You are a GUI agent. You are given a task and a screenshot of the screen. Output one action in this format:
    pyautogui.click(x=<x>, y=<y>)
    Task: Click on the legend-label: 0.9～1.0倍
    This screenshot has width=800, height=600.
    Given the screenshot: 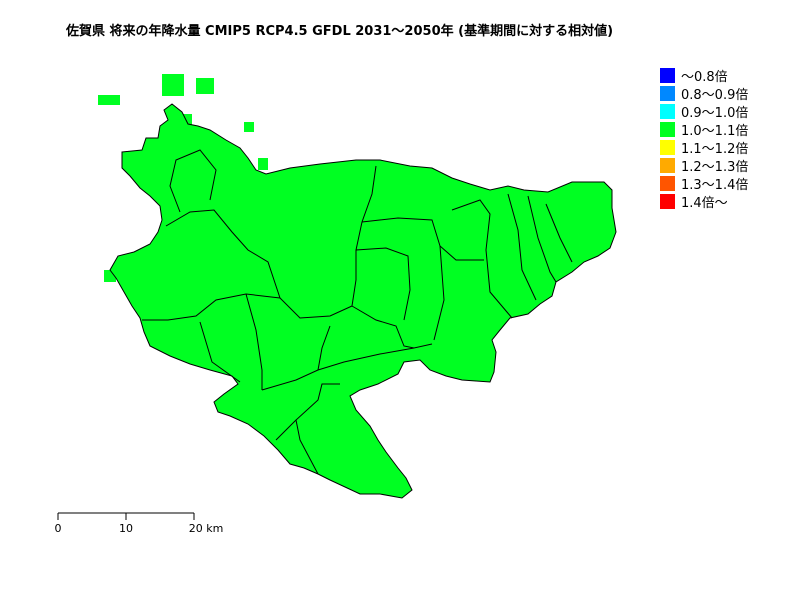 What is the action you would take?
    pyautogui.click(x=715, y=113)
    